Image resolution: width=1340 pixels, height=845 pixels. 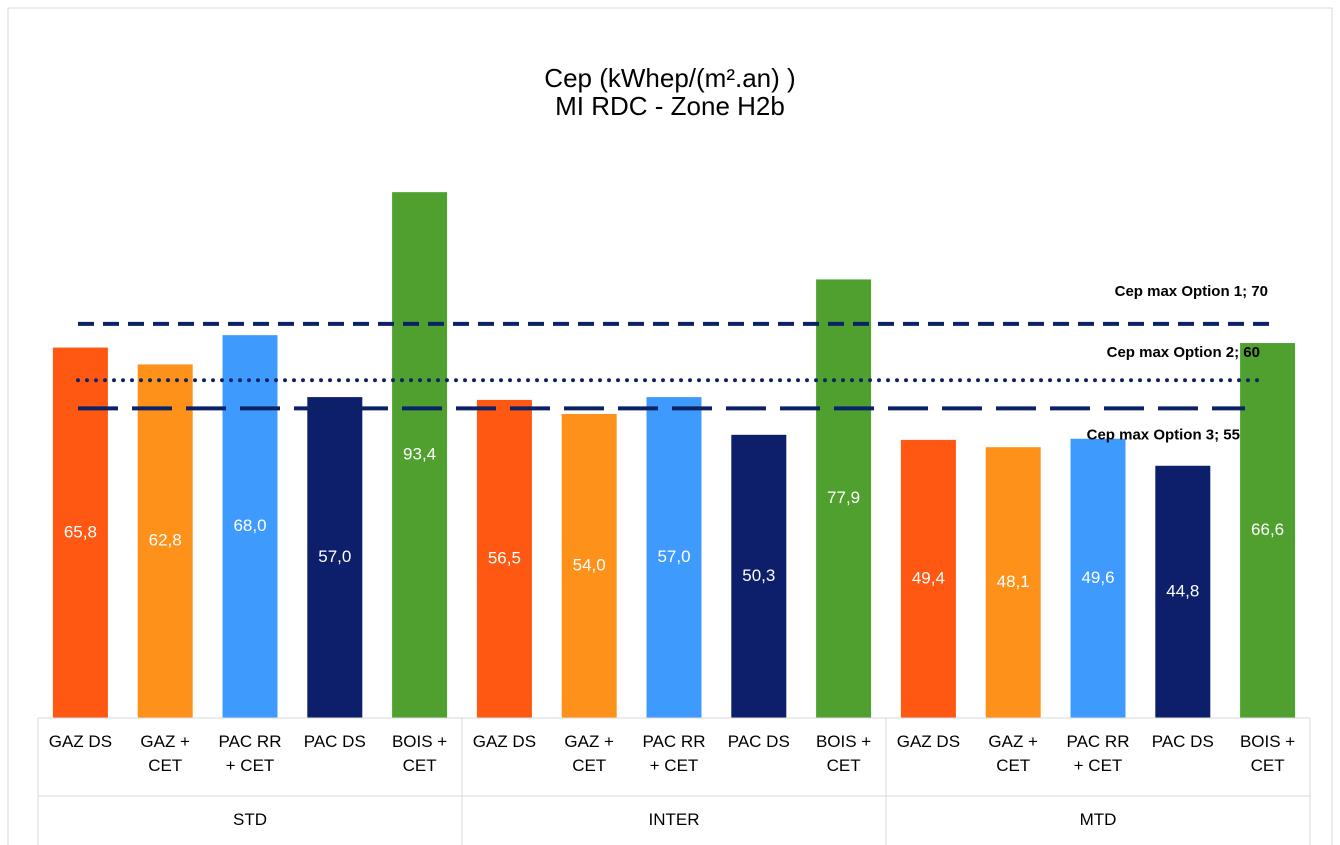 What do you see at coordinates (669, 78) in the screenshot?
I see `chart-title: Cep (kWhep/(m².an) )` at bounding box center [669, 78].